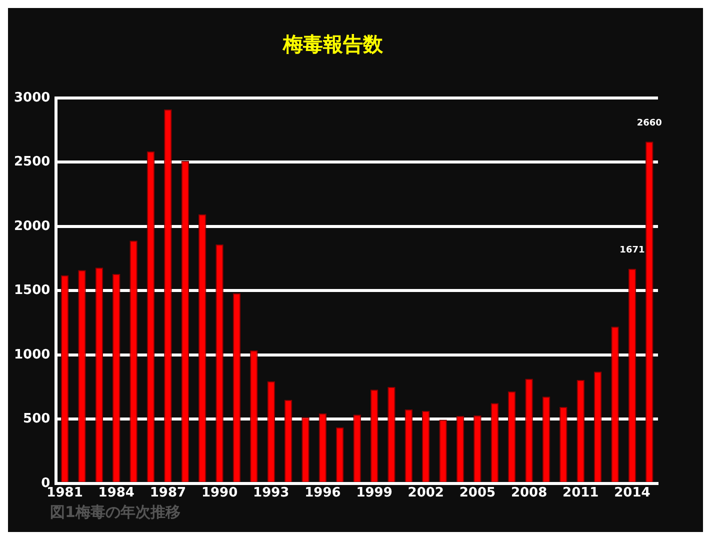 This screenshot has width=711, height=540. What do you see at coordinates (219, 493) in the screenshot?
I see `x-tick-label: 1990` at bounding box center [219, 493].